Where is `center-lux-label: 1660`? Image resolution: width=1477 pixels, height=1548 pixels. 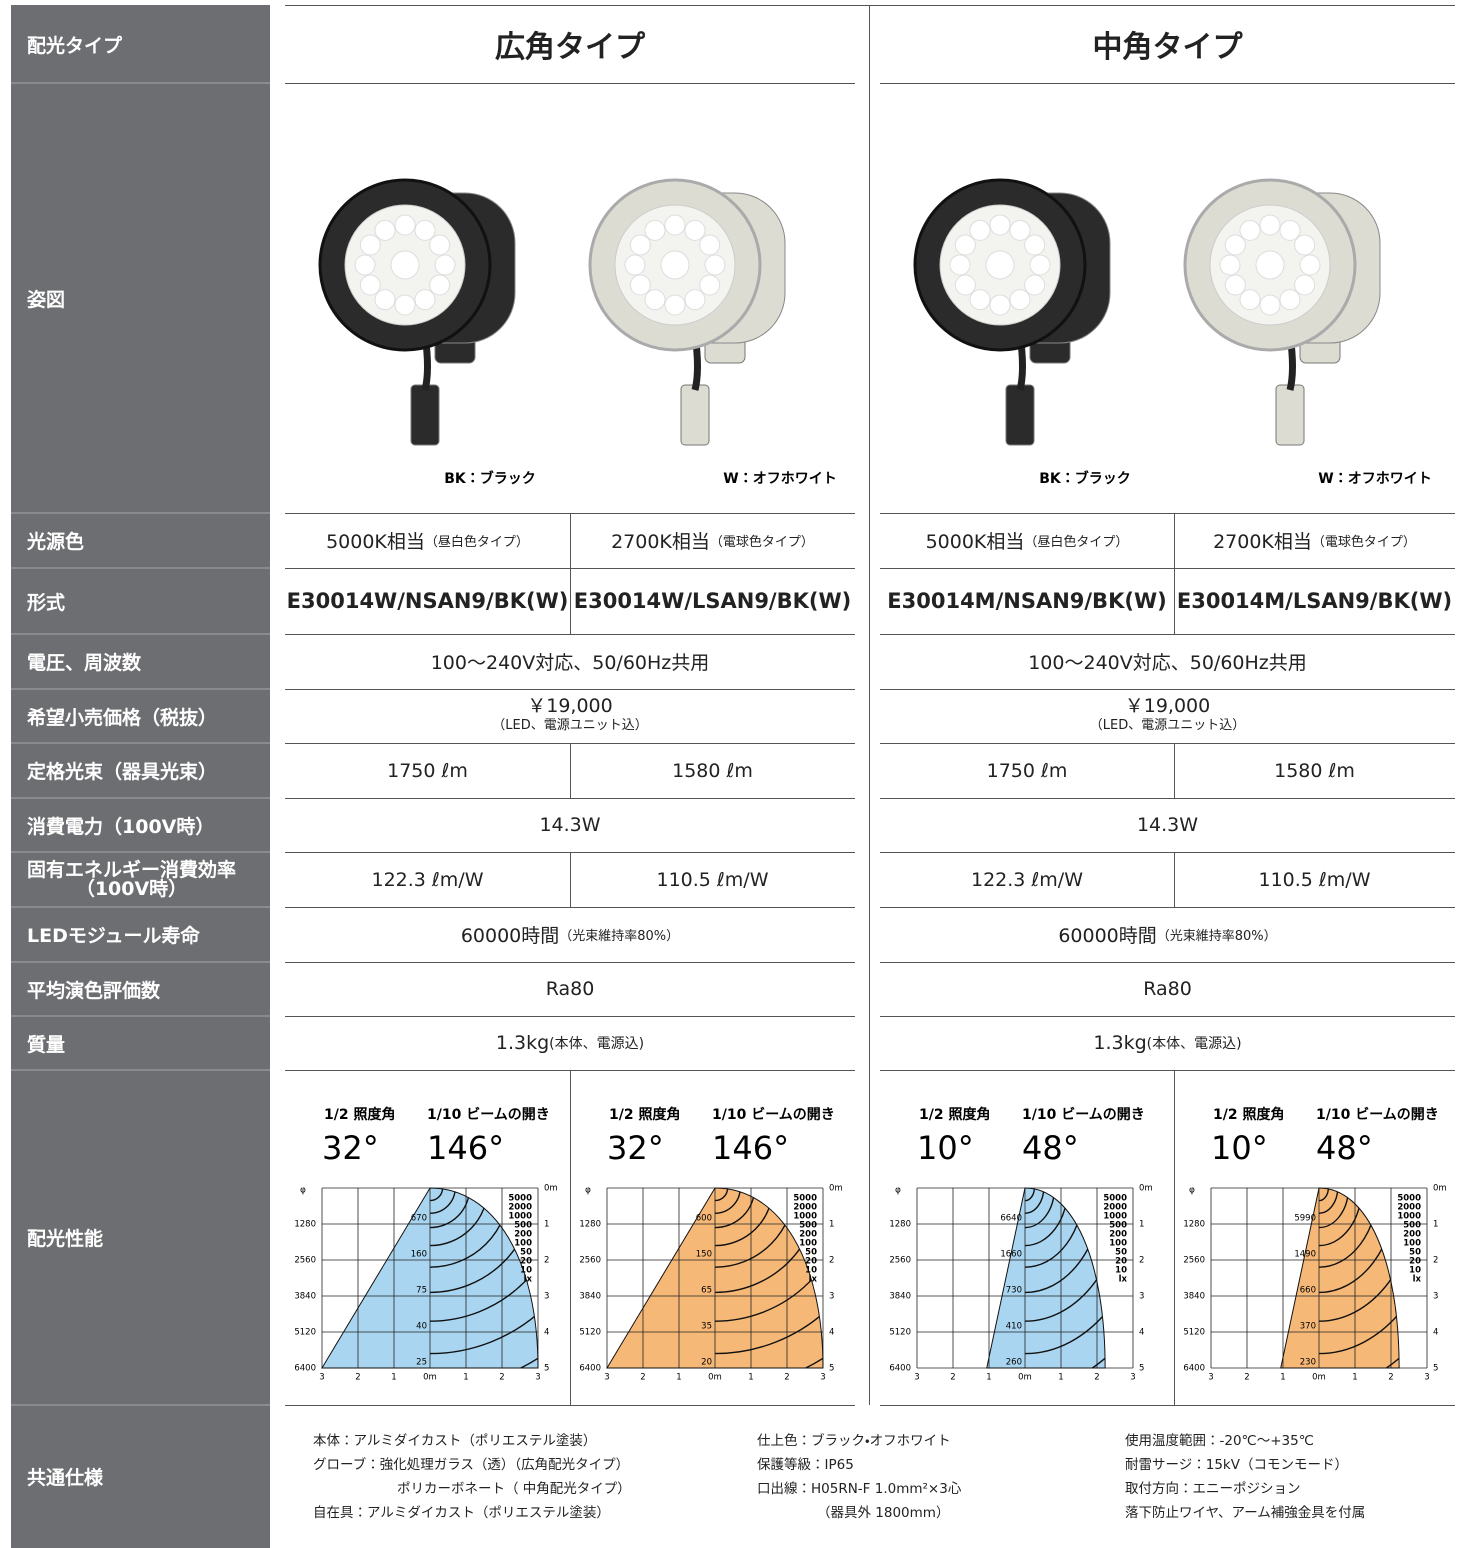 center-lux-label: 1660 is located at coordinates (1011, 1255).